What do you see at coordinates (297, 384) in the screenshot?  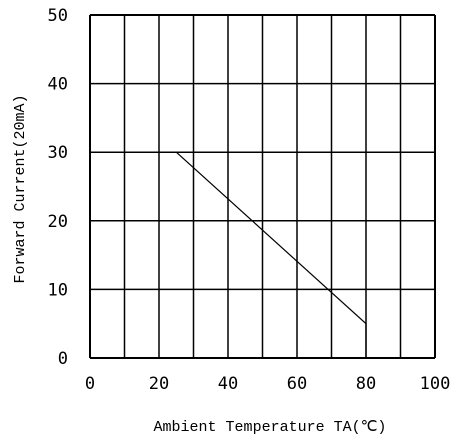 I see `x-tick-label: 60` at bounding box center [297, 384].